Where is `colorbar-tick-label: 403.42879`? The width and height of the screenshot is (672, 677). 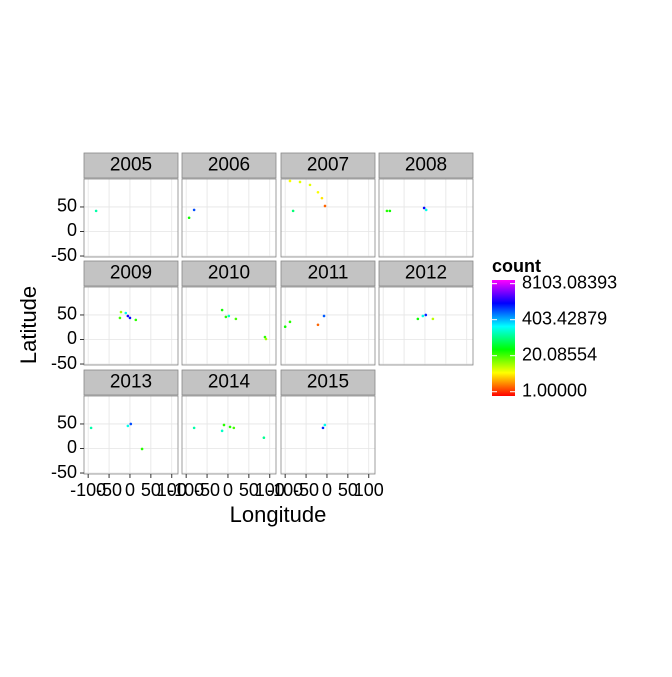 colorbar-tick-label: 403.42879 is located at coordinates (564, 318).